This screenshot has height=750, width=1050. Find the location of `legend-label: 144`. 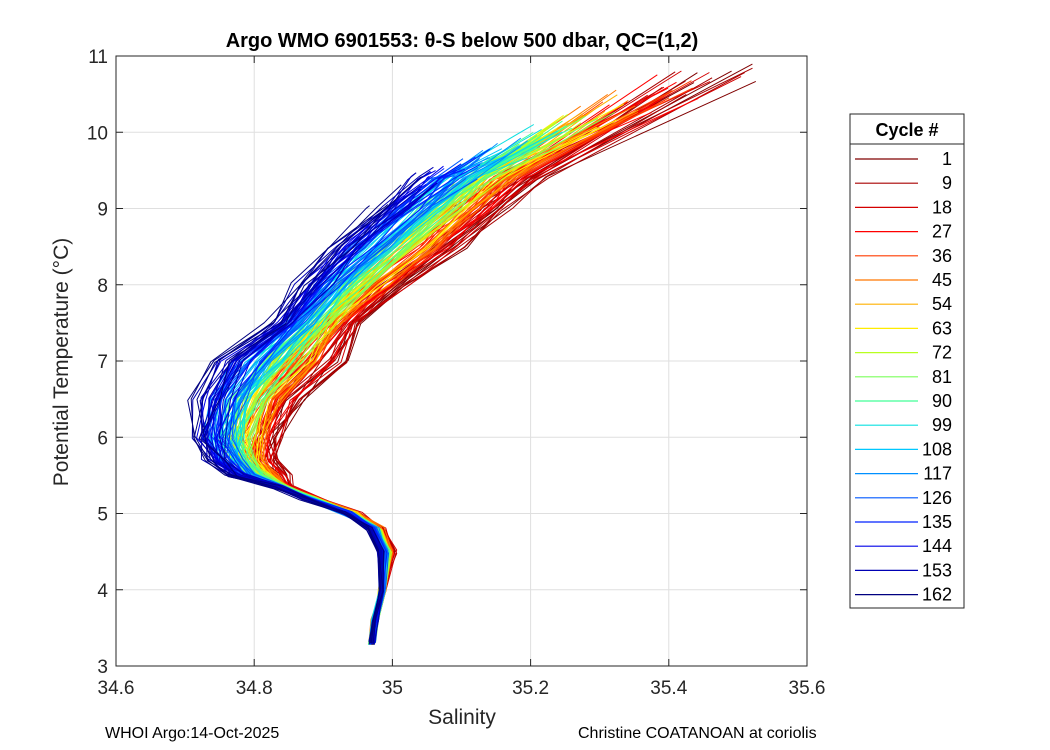

legend-label: 144 is located at coordinates (937, 546).